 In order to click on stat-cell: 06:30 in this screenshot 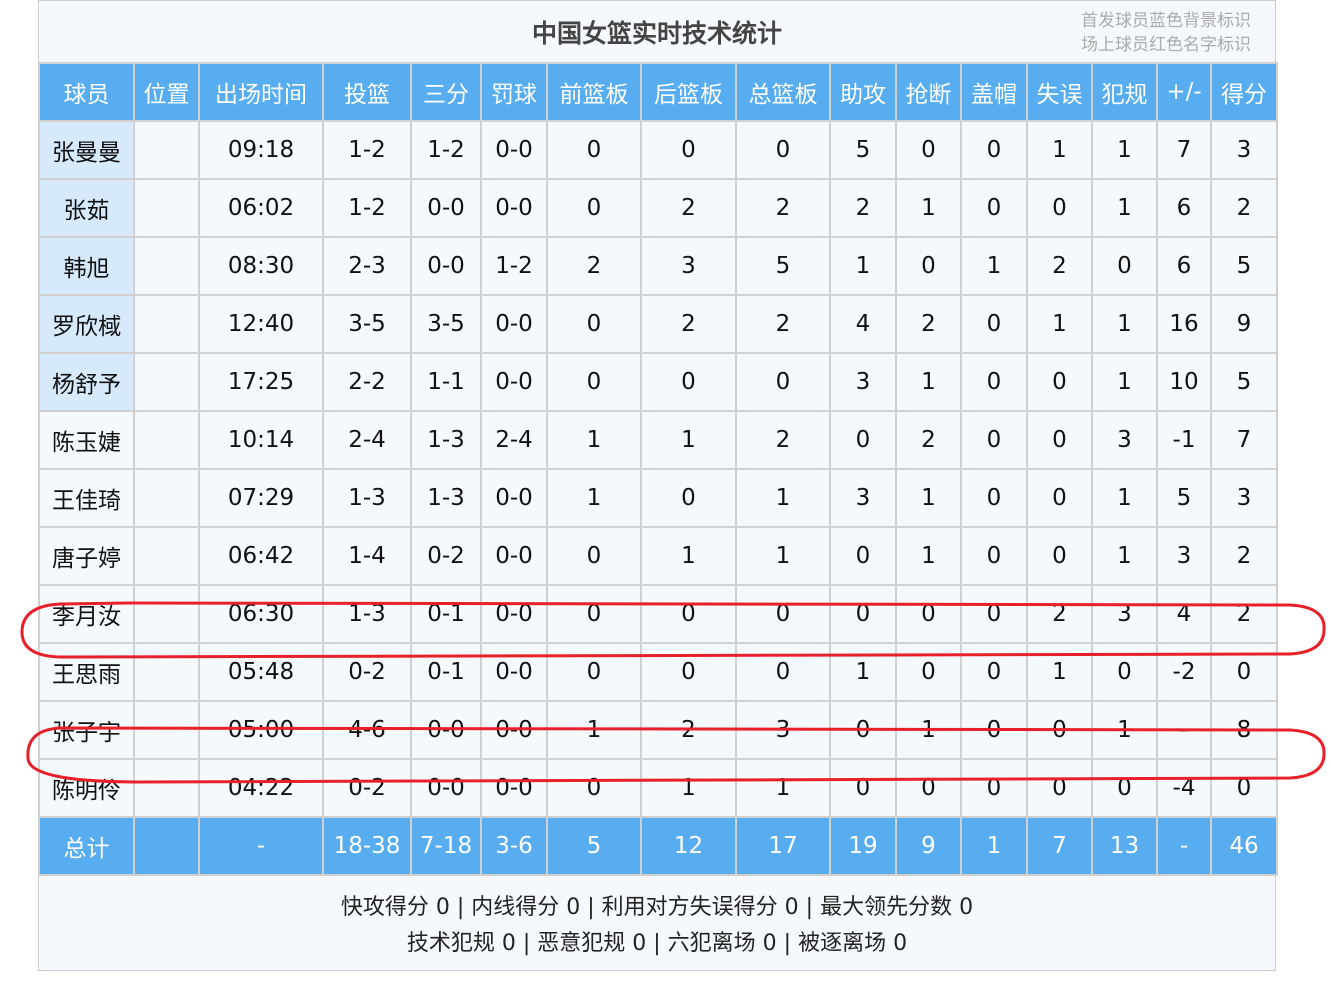, I will do `click(261, 614)`.